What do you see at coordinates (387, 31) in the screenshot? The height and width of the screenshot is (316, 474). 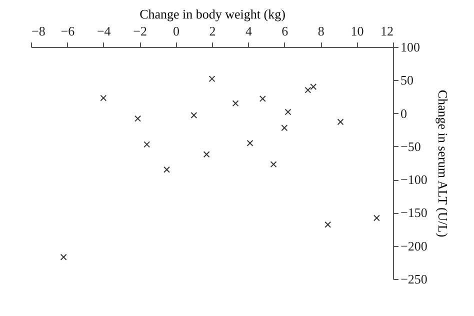 I see `x-tick-label: 12` at bounding box center [387, 31].